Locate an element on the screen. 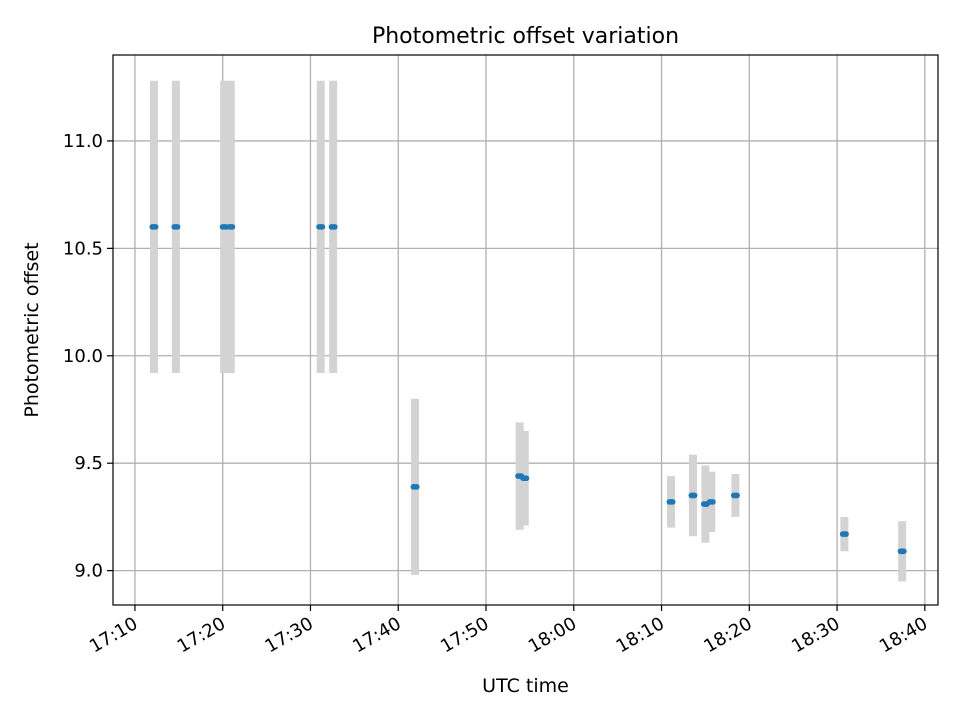  y-tick-label: 11.0 is located at coordinates (83, 141).